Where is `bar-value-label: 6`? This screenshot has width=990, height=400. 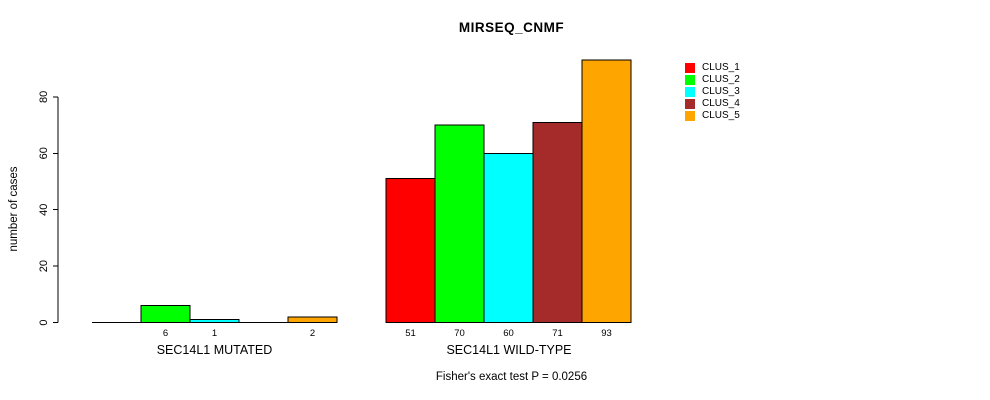 bar-value-label: 6 is located at coordinates (165, 333).